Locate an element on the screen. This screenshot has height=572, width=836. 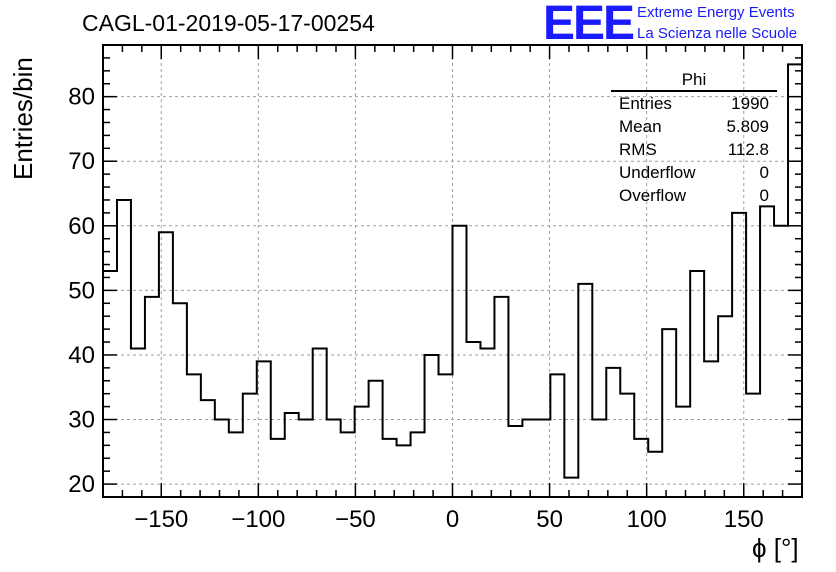
y-tick-label: 70 is located at coordinates (81, 161).